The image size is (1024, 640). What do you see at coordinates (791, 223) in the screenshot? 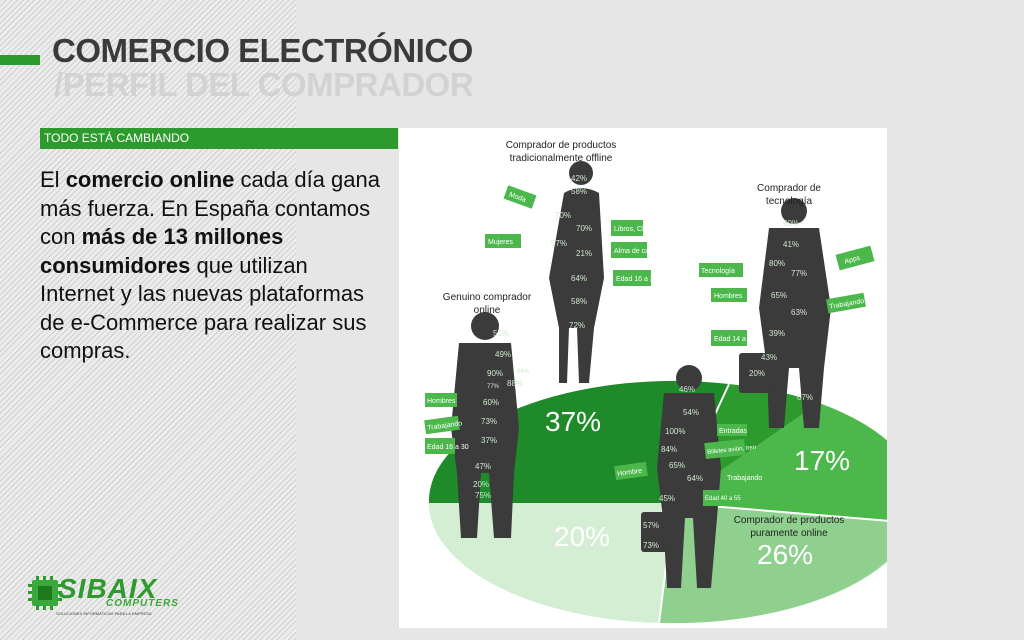
I see `tech-stat-0: 60%` at bounding box center [791, 223].